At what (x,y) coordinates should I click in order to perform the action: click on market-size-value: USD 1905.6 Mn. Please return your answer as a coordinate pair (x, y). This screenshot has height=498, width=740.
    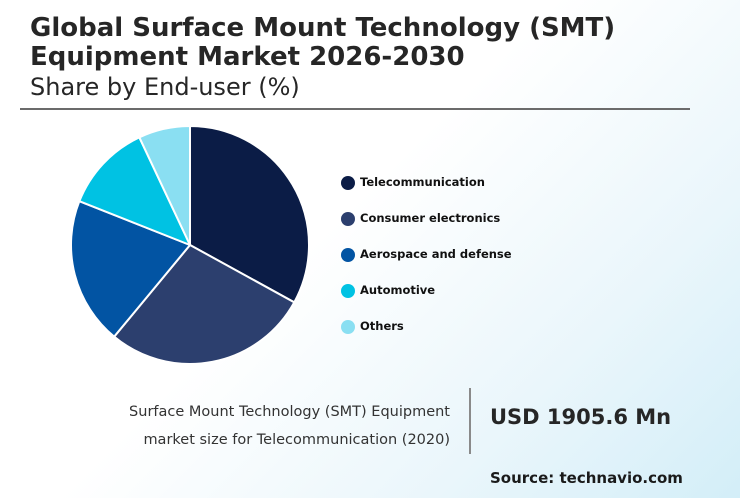
    Looking at the image, I should click on (581, 417).